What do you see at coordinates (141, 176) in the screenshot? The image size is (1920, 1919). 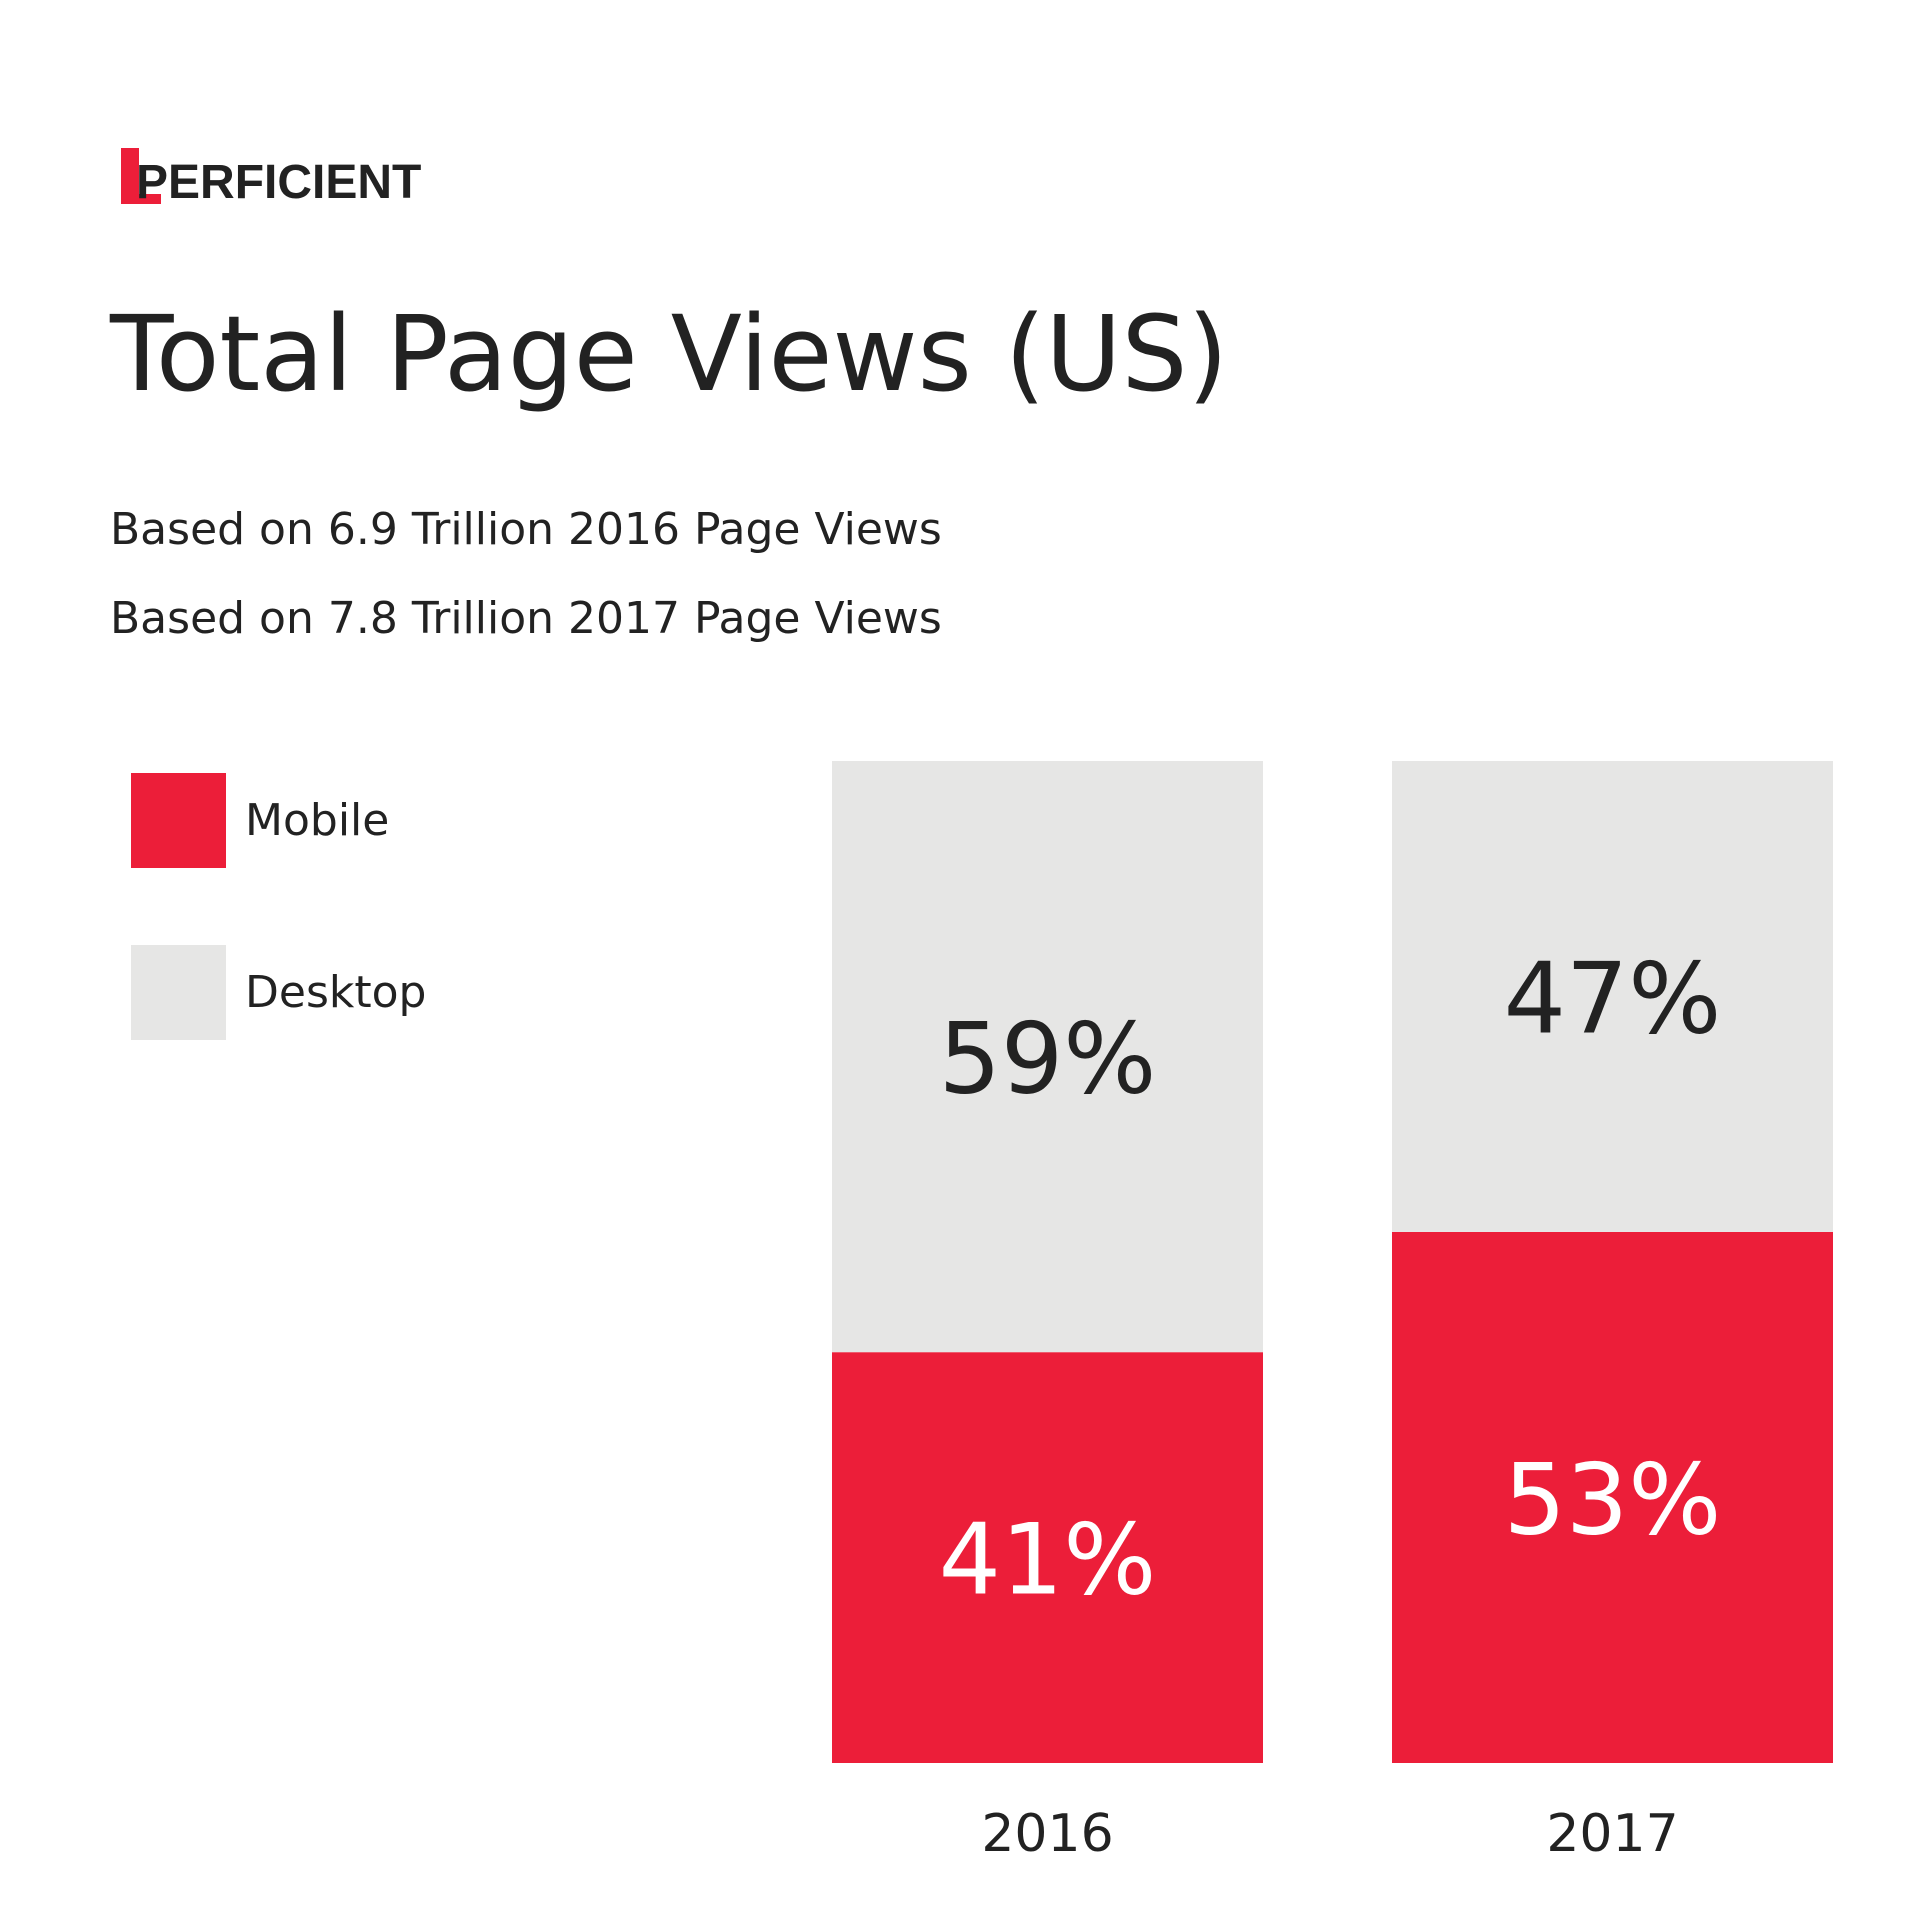 I see `logo-mark` at bounding box center [141, 176].